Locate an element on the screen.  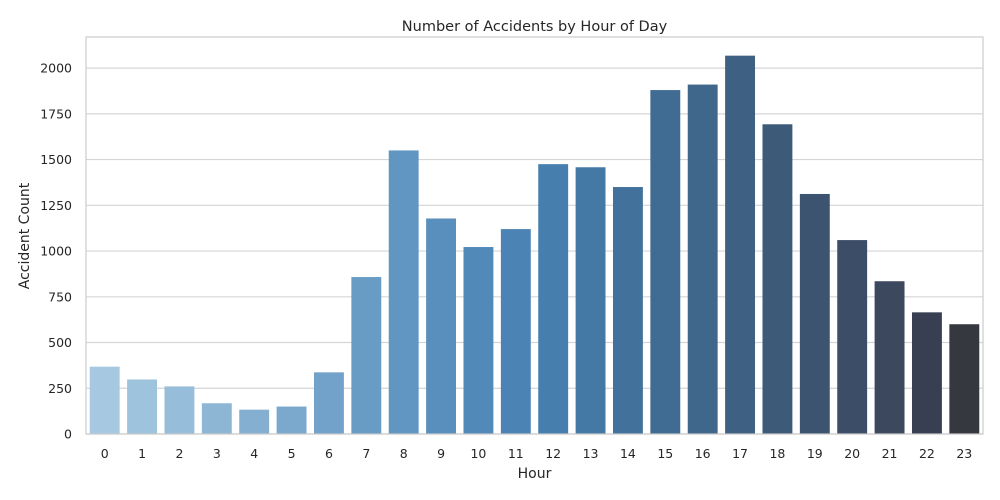
x-tick-label: 7 is located at coordinates (366, 453).